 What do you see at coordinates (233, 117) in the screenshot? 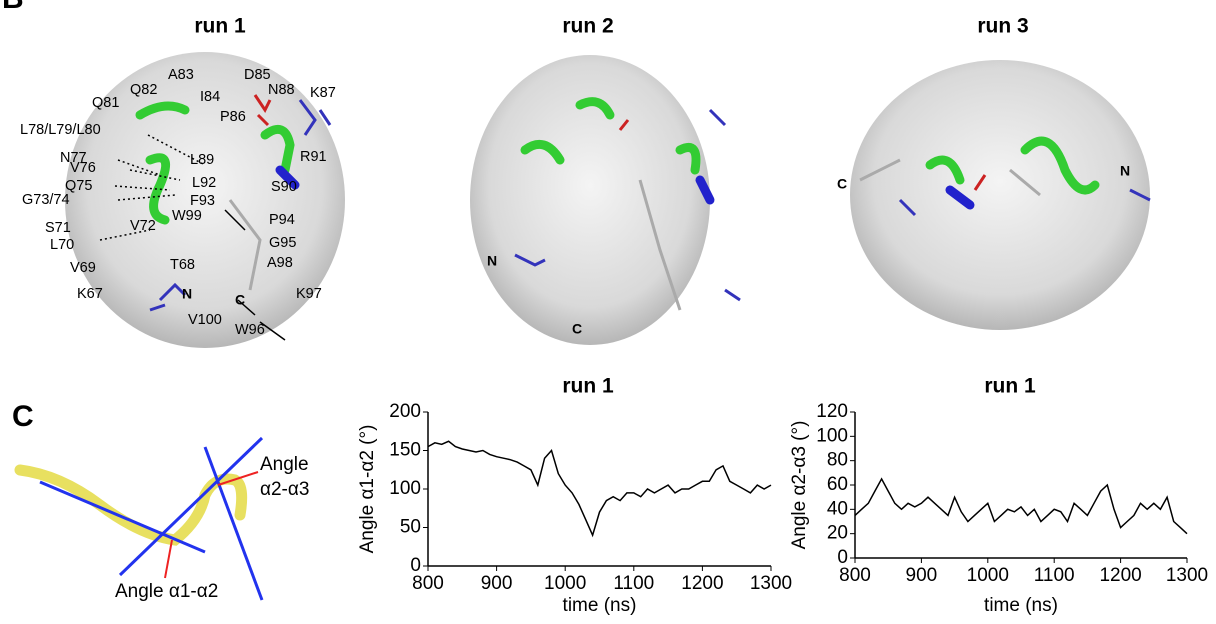
I see `residue-label: P86` at bounding box center [233, 117].